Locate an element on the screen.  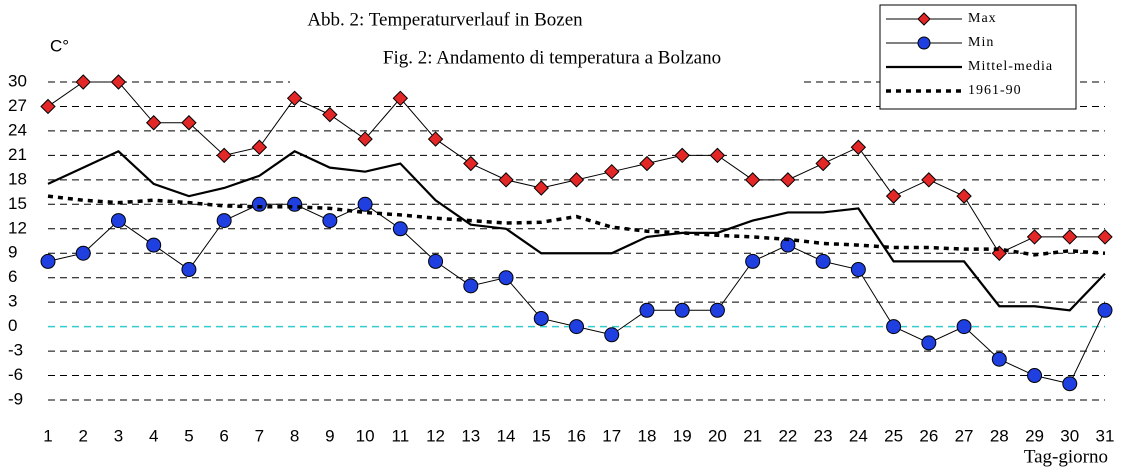
legend-label: 1961-90 is located at coordinates (995, 90).